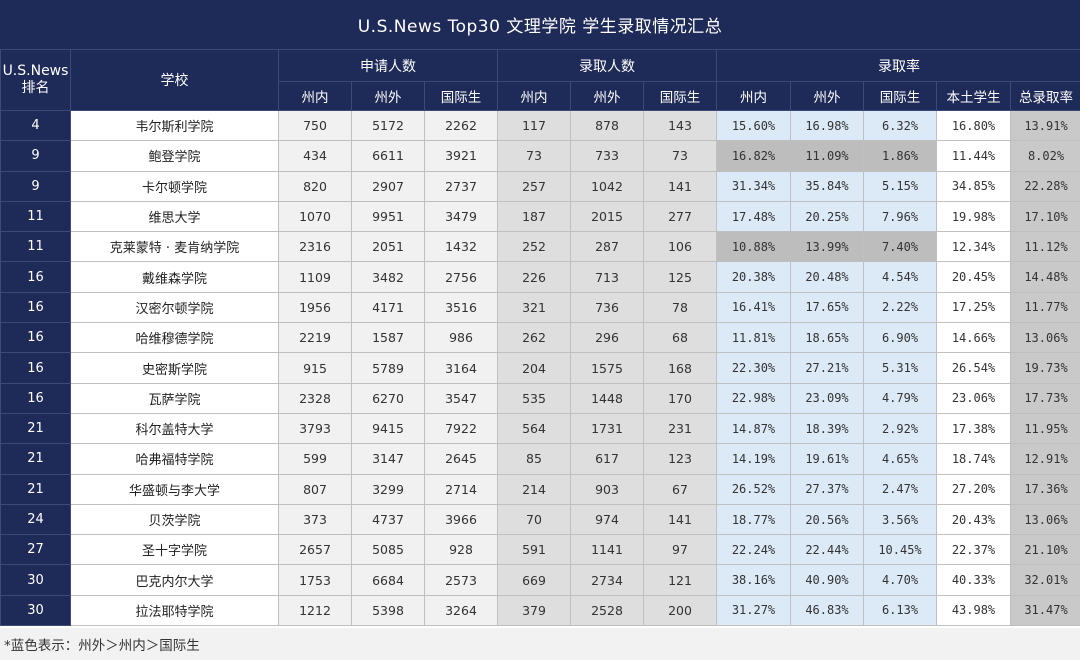  I want to click on cell-school: 哈弗福特学院, so click(174, 459).